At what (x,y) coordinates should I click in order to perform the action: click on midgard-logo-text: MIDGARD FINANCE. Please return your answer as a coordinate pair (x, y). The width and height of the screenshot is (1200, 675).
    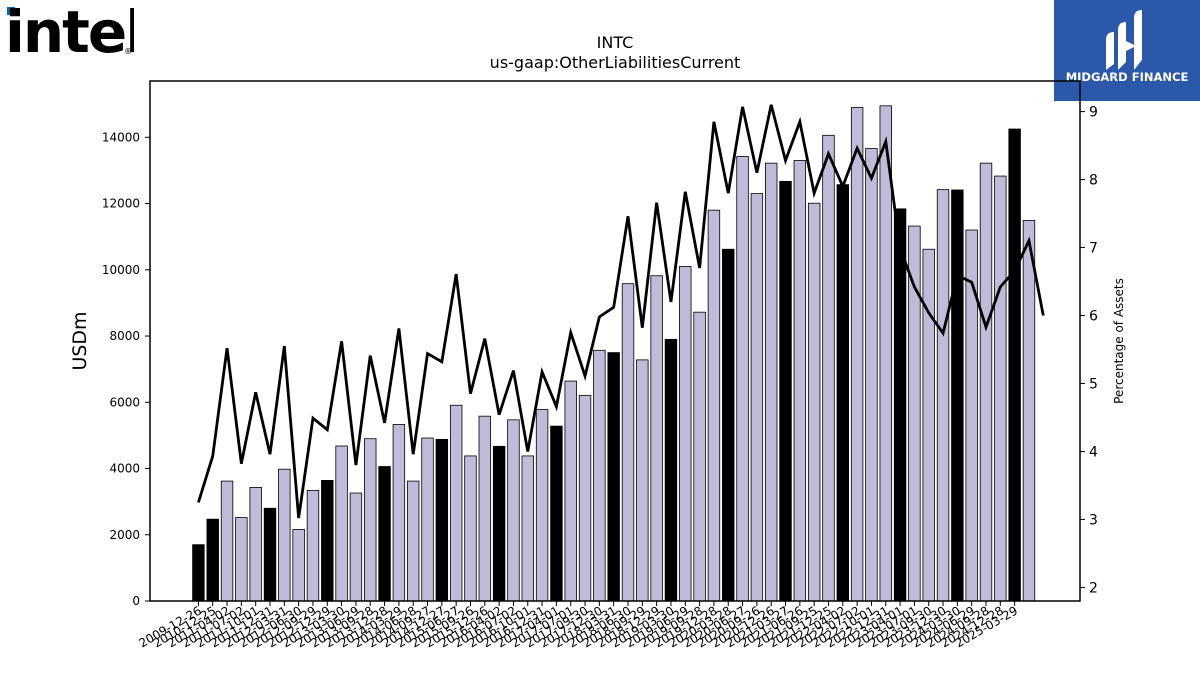
    Looking at the image, I should click on (1127, 77).